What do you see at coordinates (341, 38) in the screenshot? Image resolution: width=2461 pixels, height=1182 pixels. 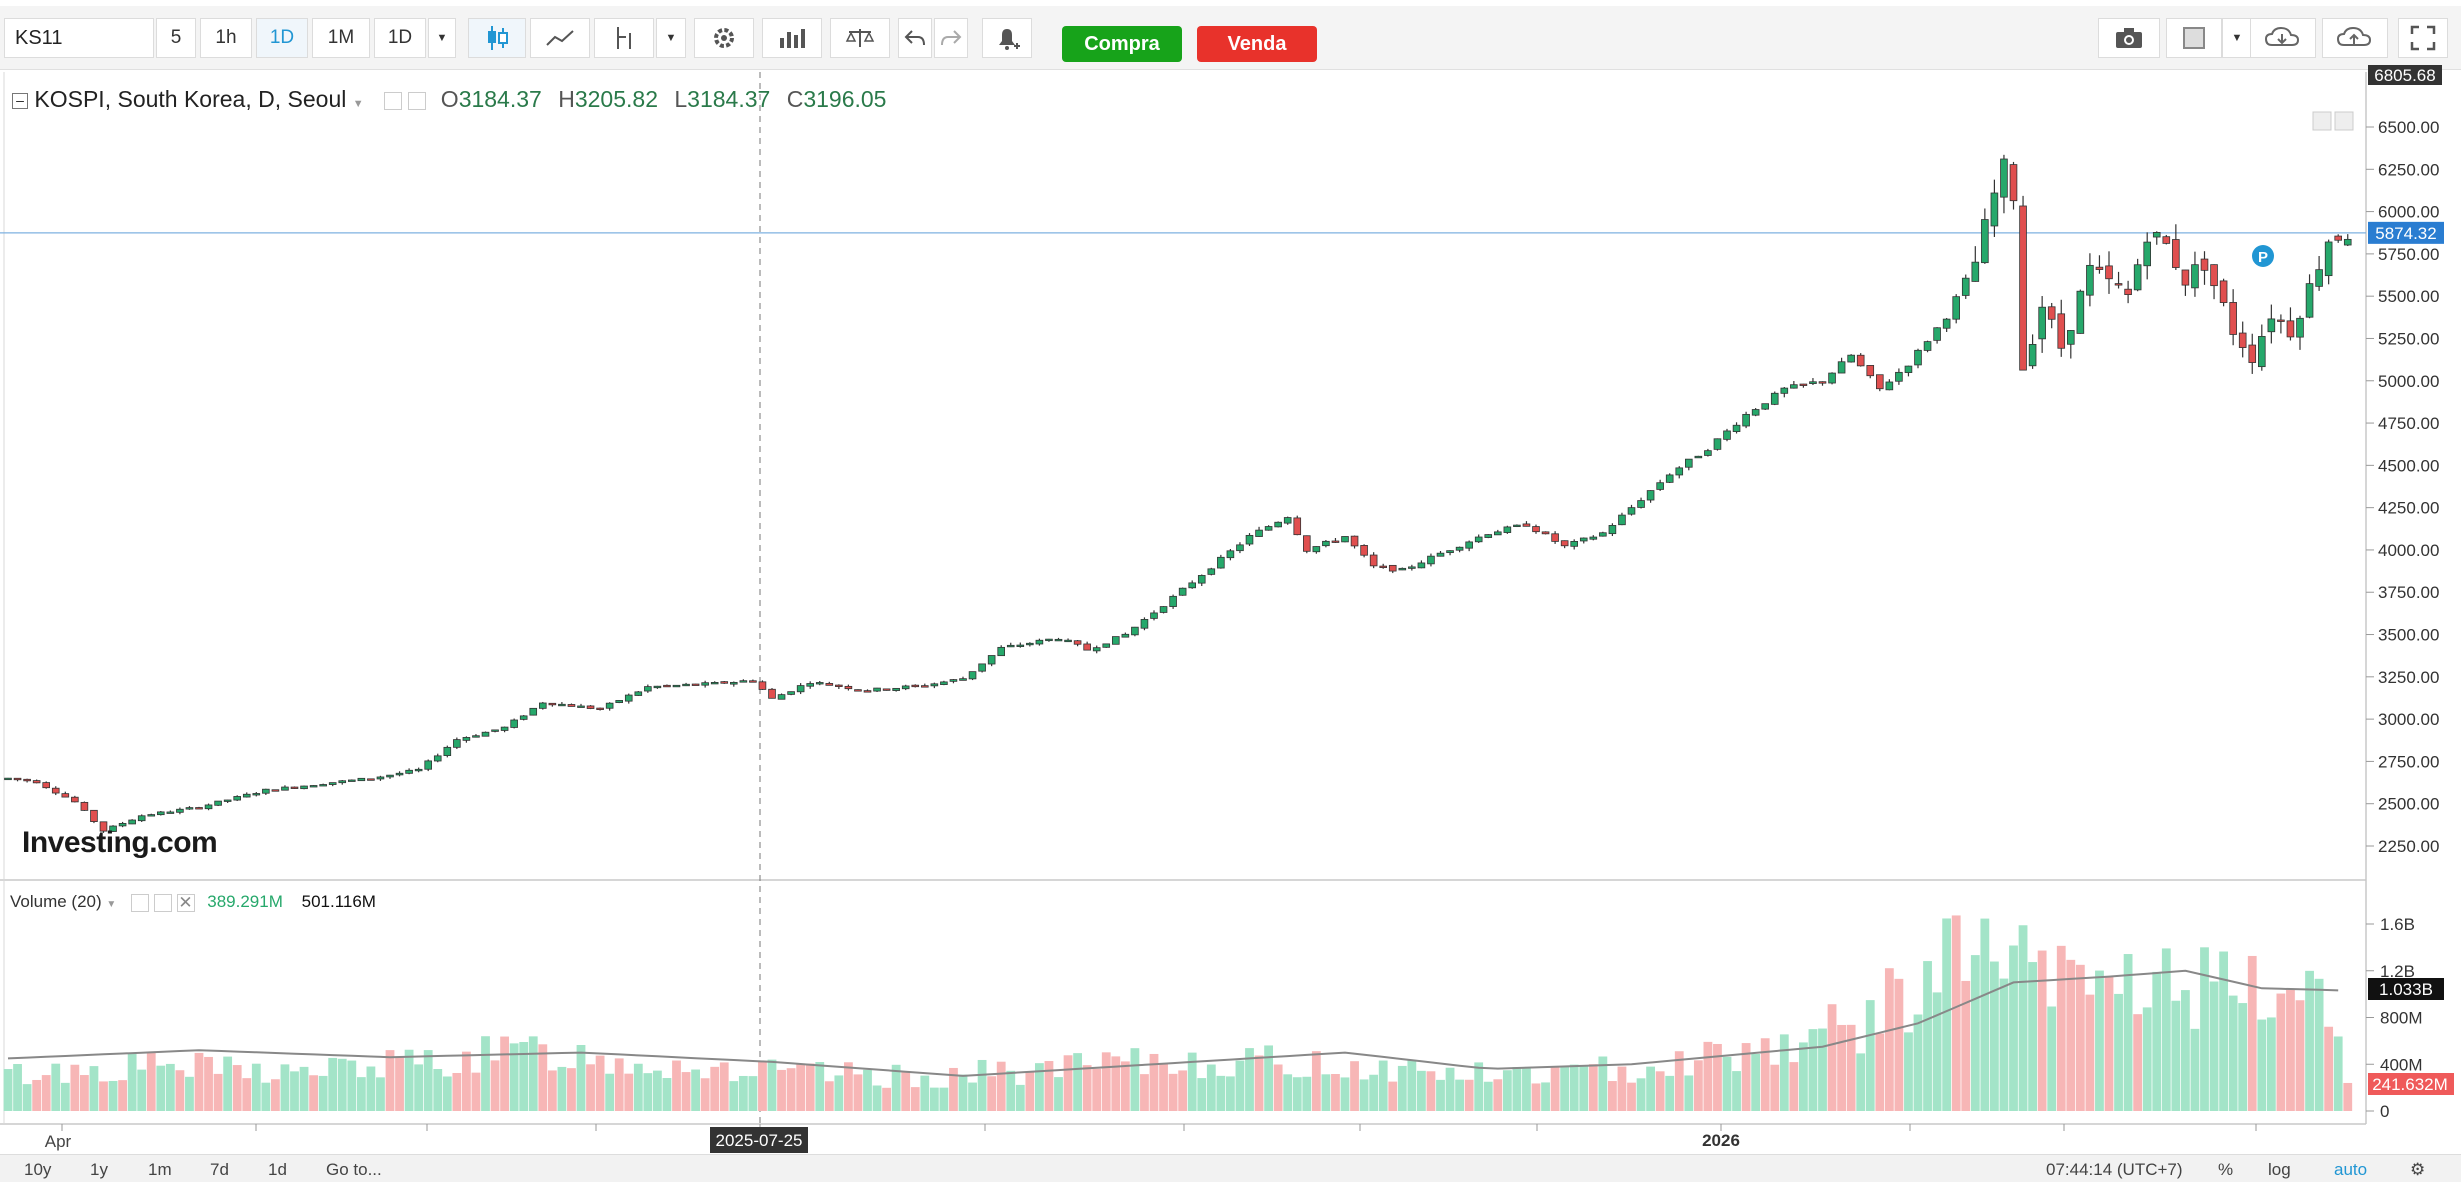 I see `interval-1m: 1M` at bounding box center [341, 38].